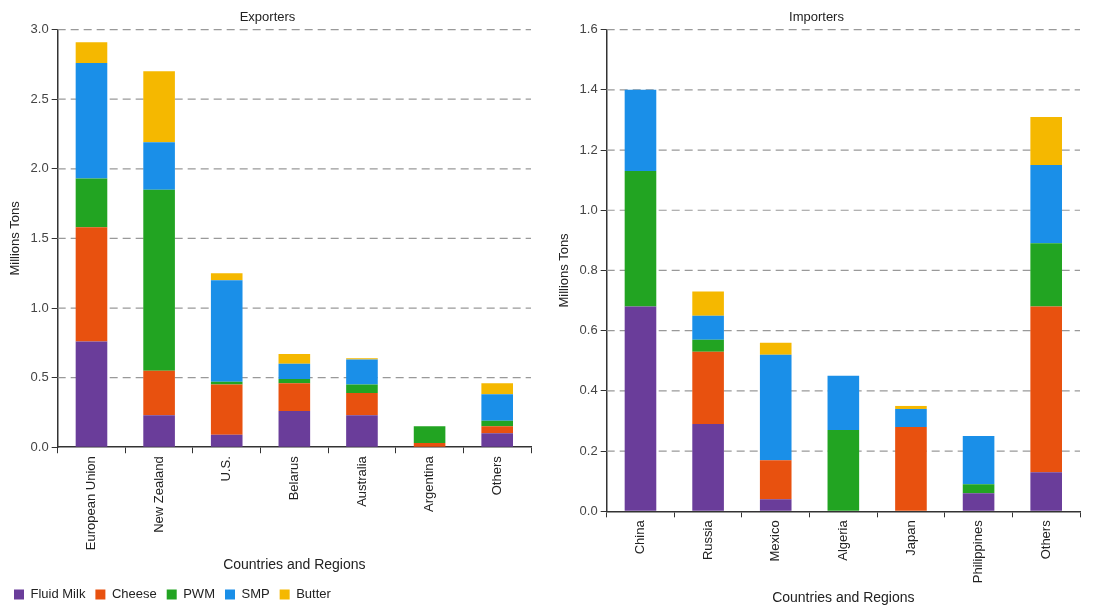 This screenshot has height=615, width=1099. What do you see at coordinates (640, 537) in the screenshot?
I see `x-tick-label: China` at bounding box center [640, 537].